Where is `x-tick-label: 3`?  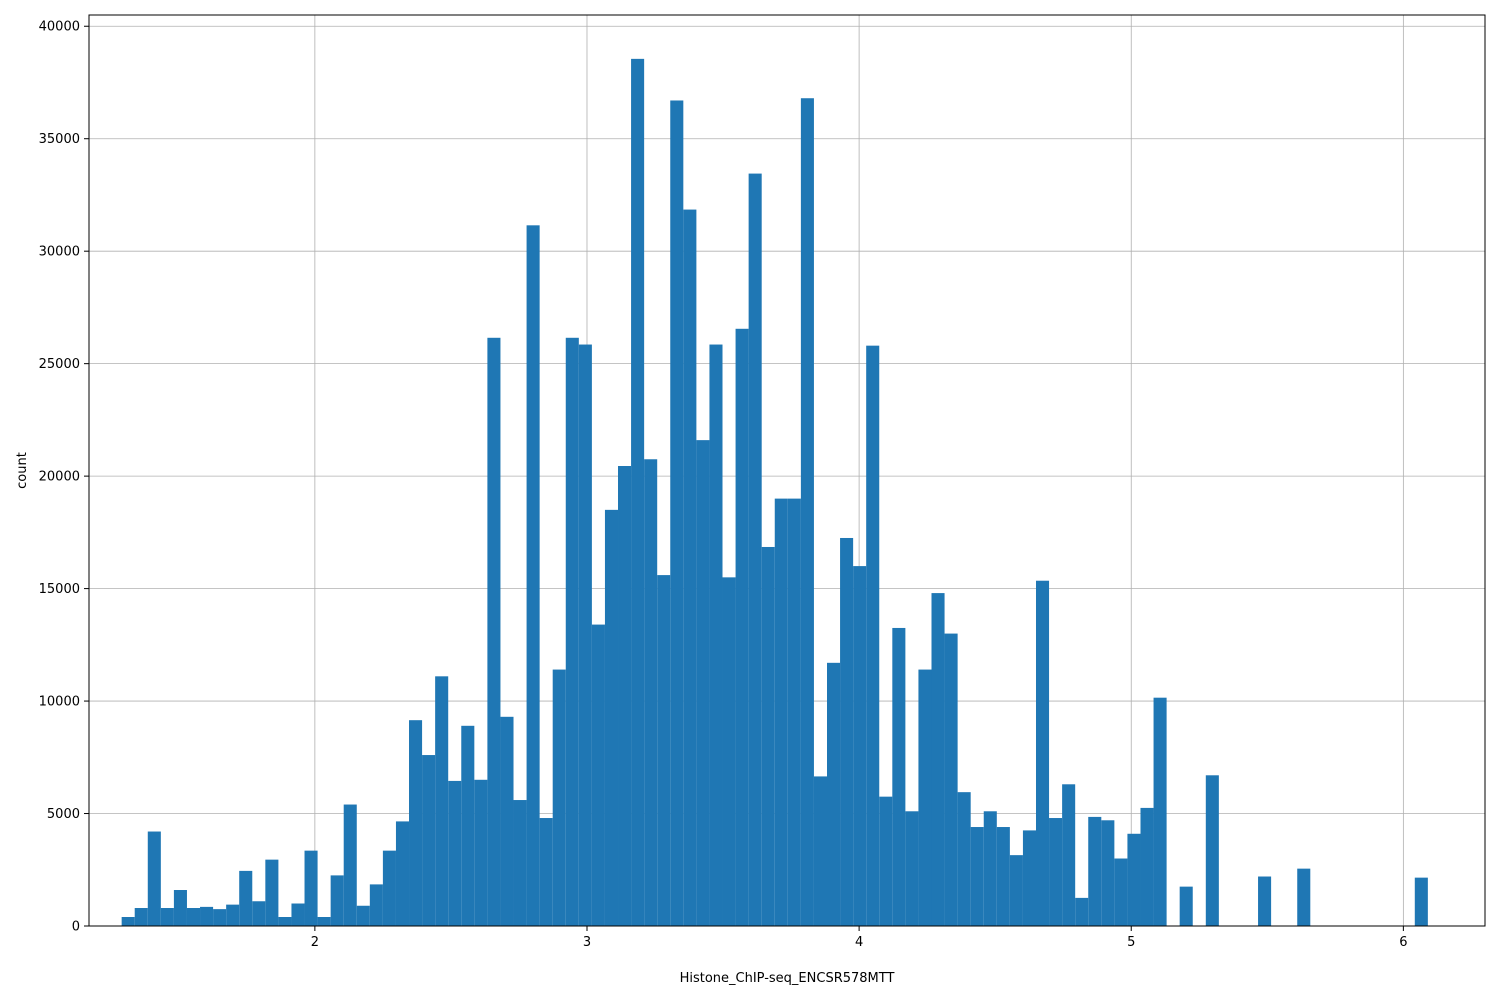 x-tick-label: 3 is located at coordinates (587, 942).